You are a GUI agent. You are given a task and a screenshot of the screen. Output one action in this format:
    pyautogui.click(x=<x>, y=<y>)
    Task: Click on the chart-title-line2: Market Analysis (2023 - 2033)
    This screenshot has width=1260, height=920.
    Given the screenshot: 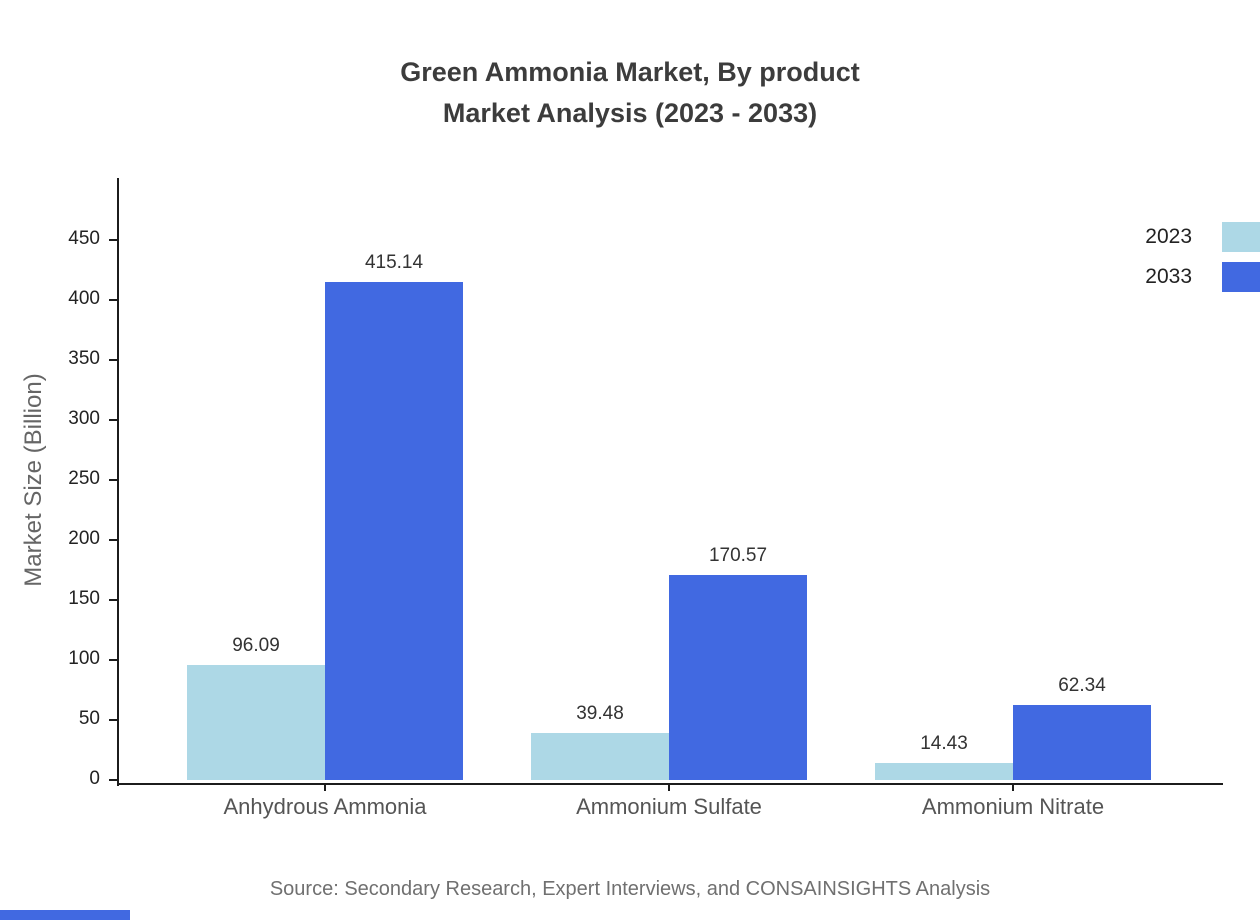 What is the action you would take?
    pyautogui.click(x=630, y=113)
    